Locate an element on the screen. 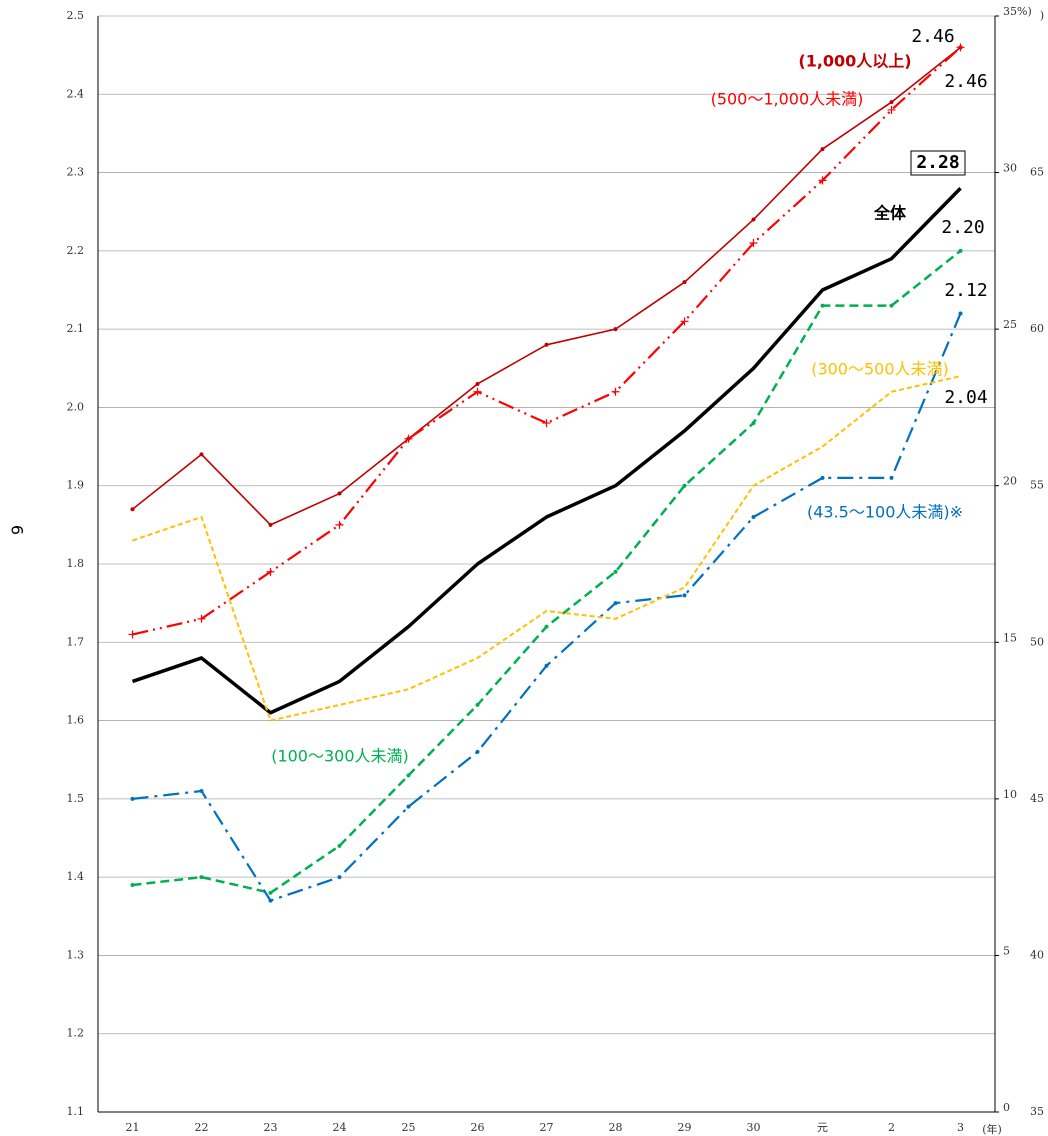 This screenshot has height=1136, width=1048. end-value-label: 2.20 is located at coordinates (962, 227).